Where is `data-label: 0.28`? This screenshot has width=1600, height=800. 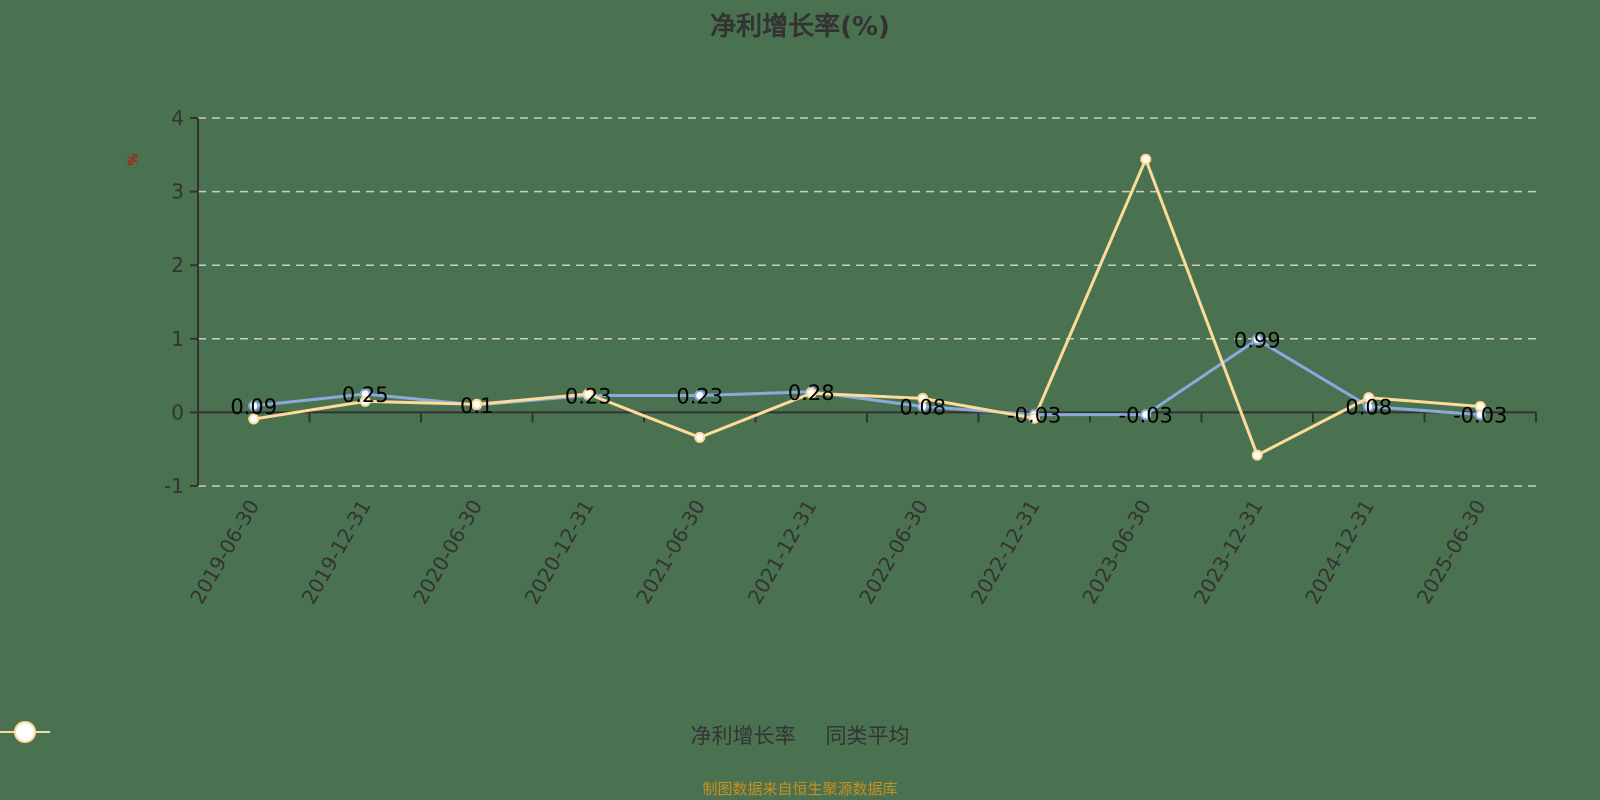
data-label: 0.28 is located at coordinates (811, 393).